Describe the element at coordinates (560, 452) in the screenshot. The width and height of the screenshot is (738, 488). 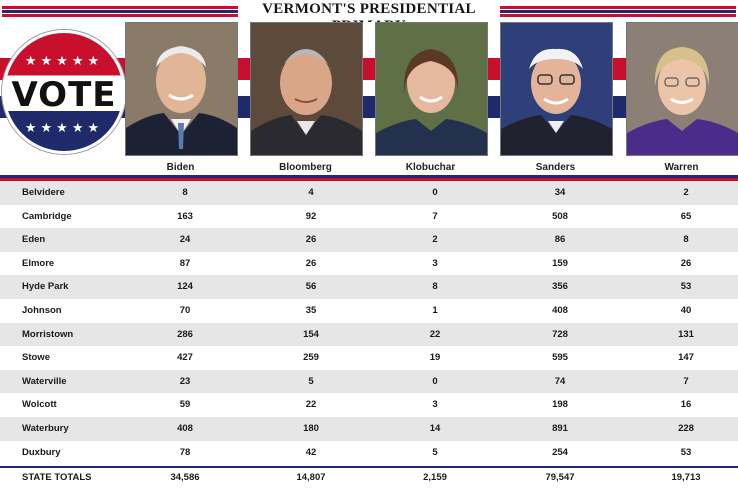
I see `vote-cell: 254` at that location.